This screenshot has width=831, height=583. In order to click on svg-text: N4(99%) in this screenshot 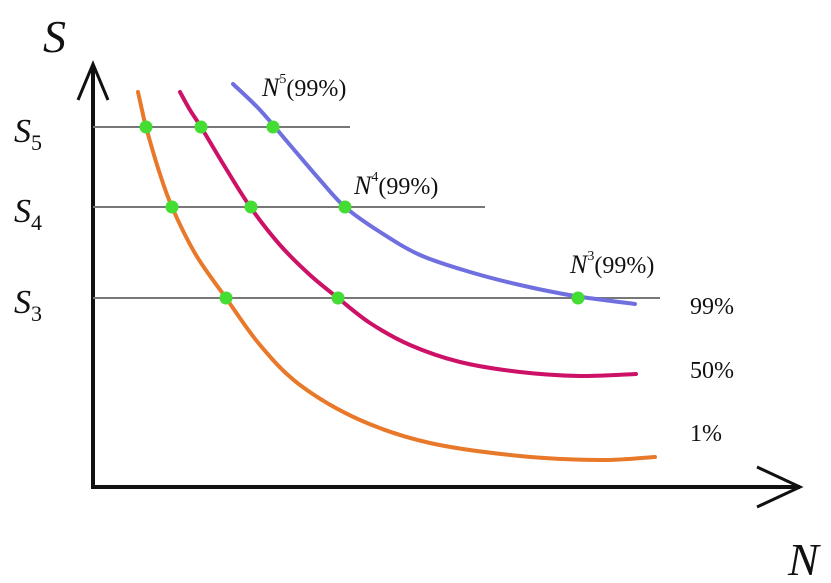, I will do `click(395, 185)`.